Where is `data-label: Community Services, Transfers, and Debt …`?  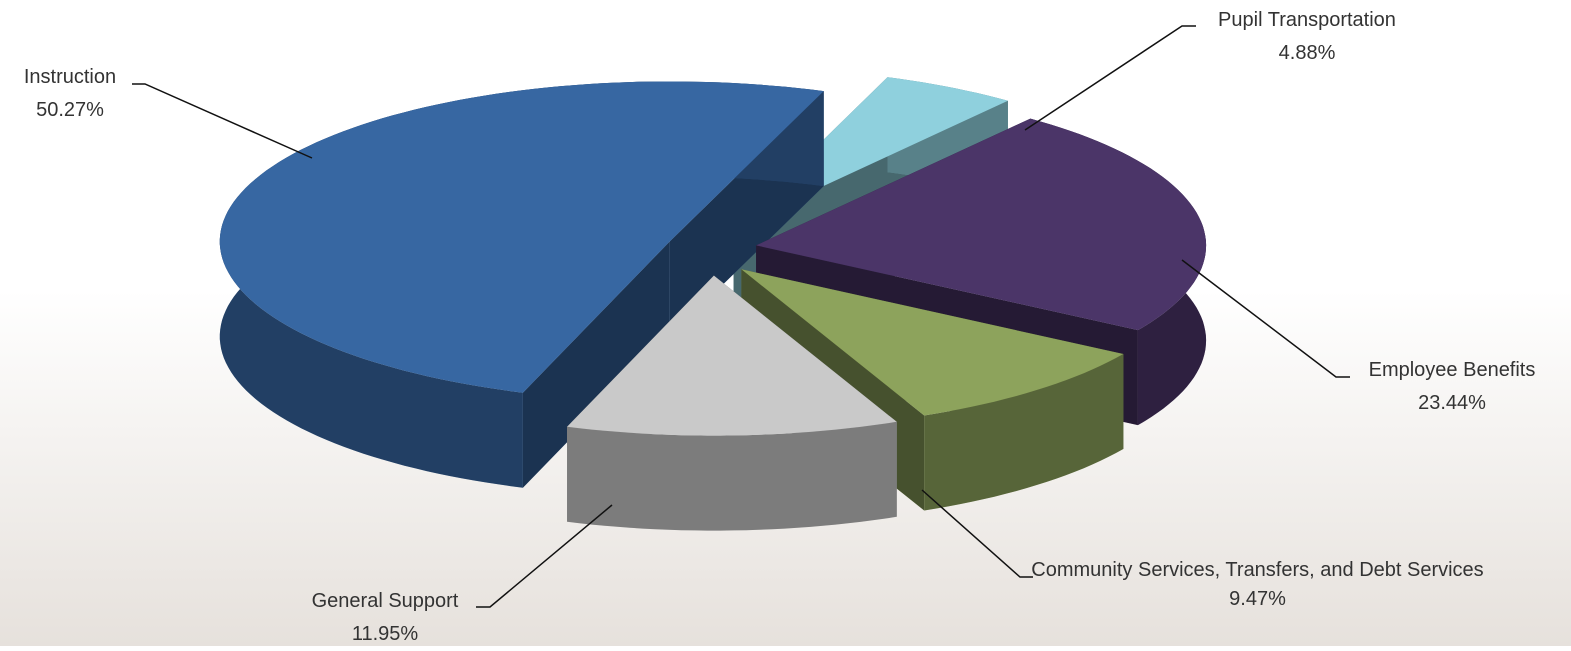 data-label: Community Services, Transfers, and Debt … is located at coordinates (1257, 585).